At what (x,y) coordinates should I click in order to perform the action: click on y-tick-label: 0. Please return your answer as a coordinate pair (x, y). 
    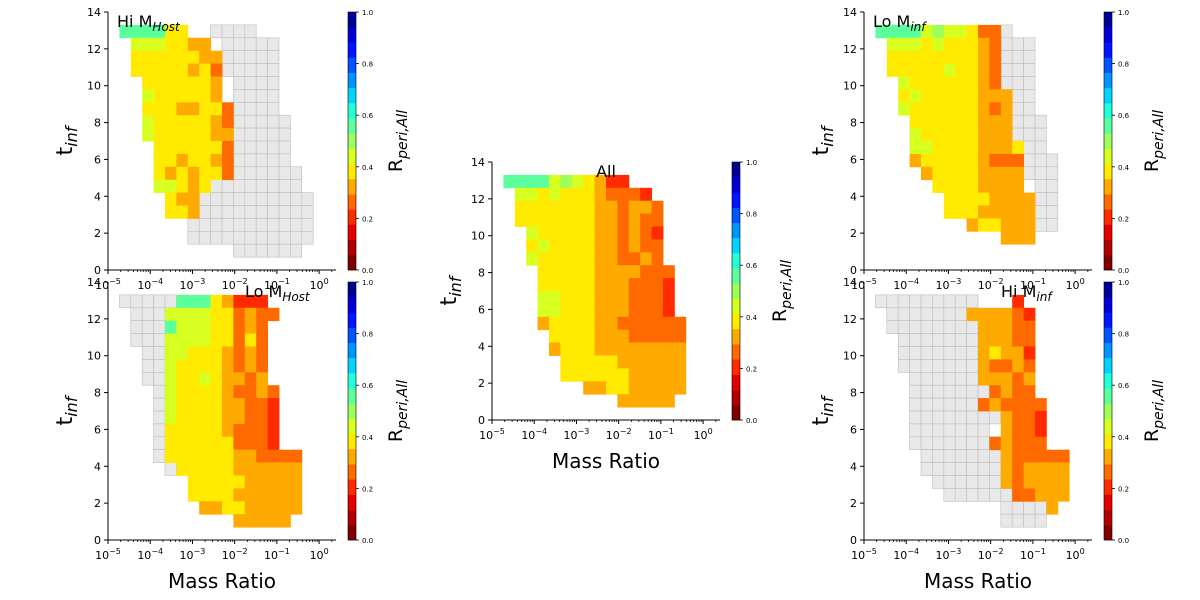
    Looking at the image, I should click on (97, 540).